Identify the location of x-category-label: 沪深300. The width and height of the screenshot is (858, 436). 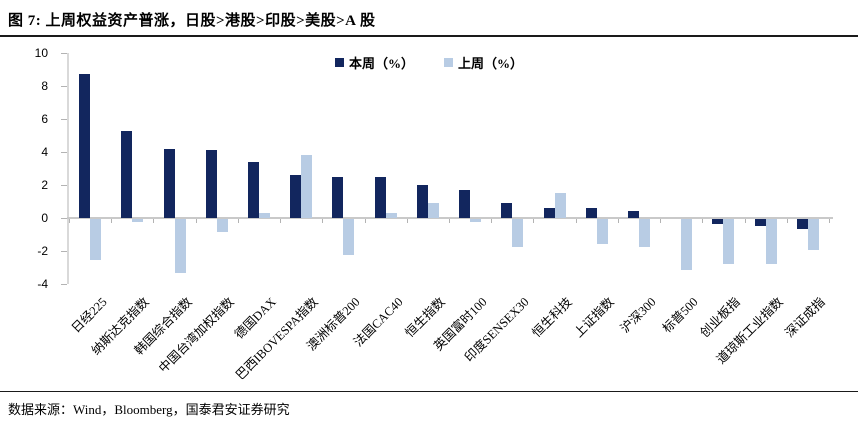
(638, 315).